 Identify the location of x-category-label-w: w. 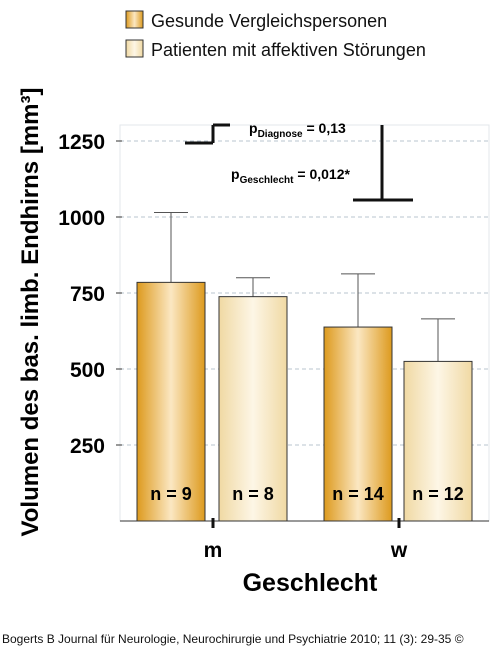
(399, 550).